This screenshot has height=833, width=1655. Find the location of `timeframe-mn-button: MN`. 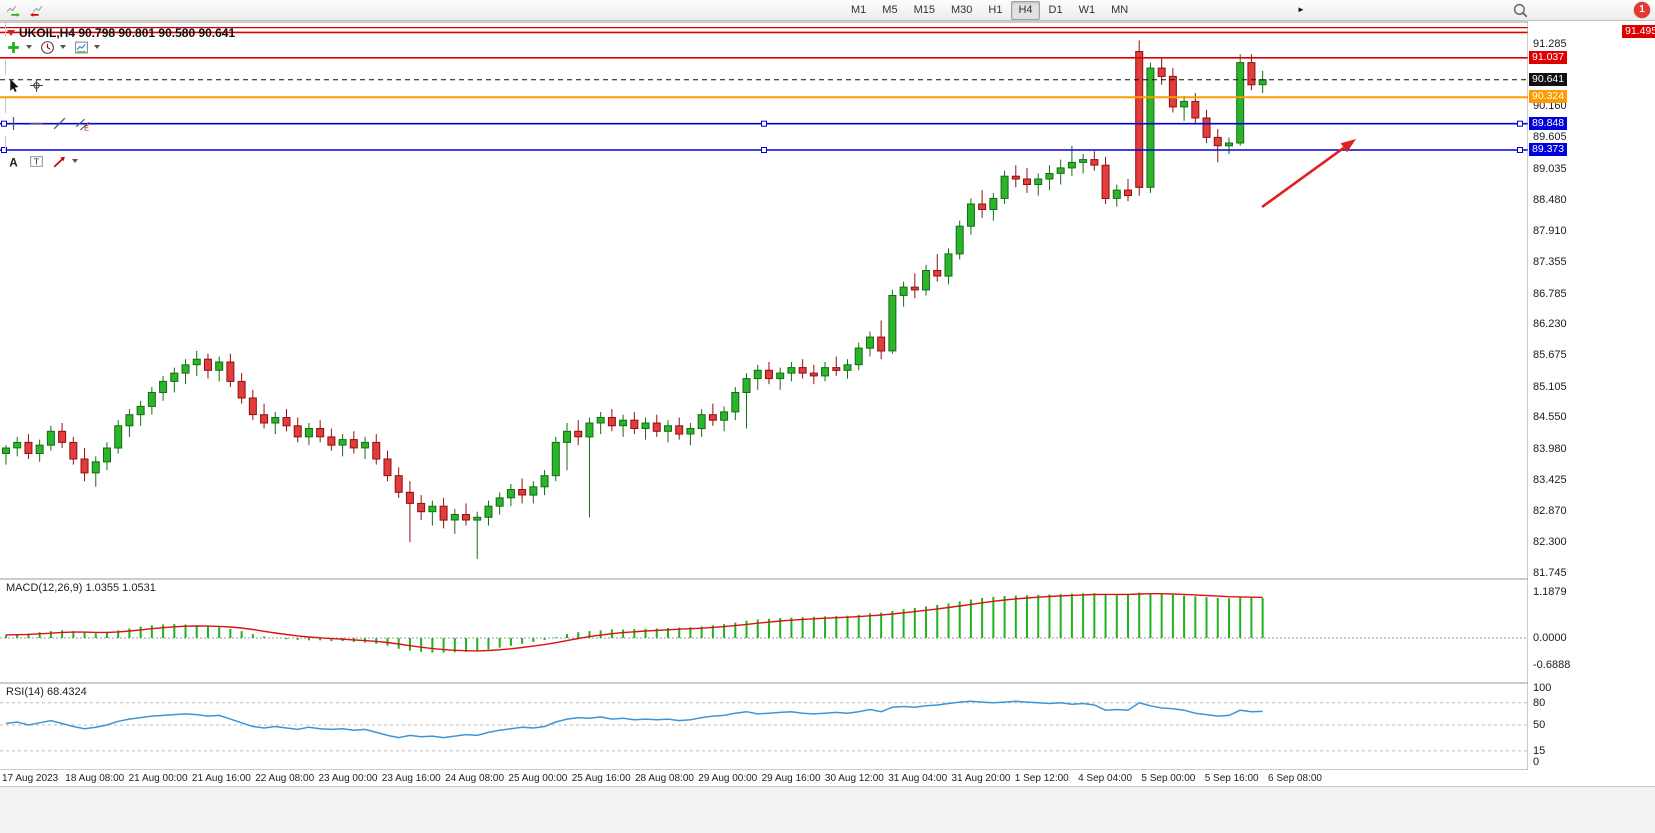

timeframe-mn-button: MN is located at coordinates (1120, 10).